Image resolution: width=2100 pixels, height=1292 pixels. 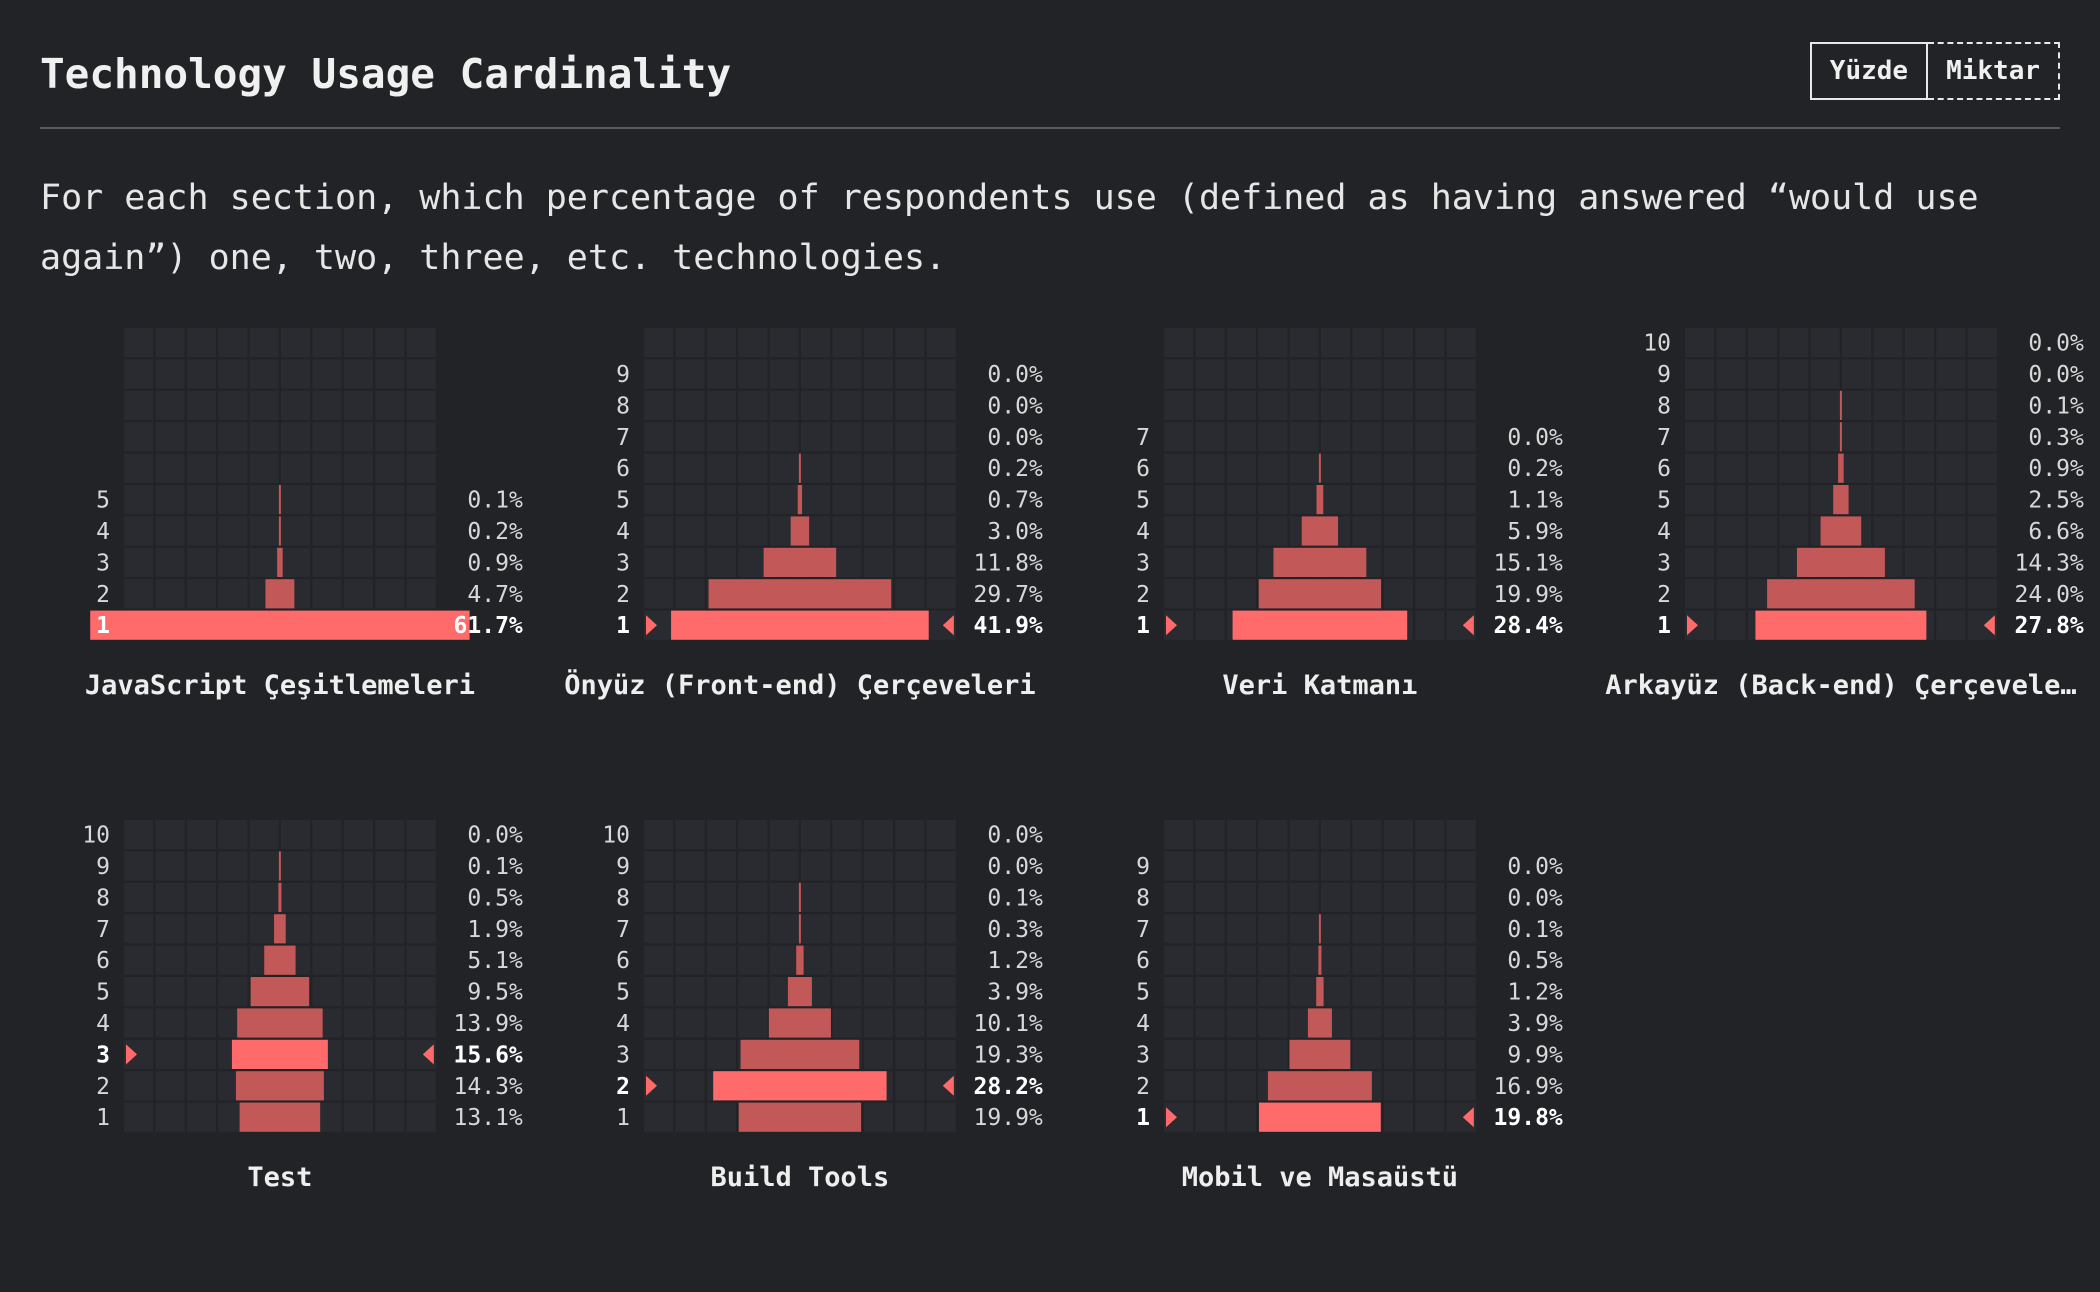 What do you see at coordinates (651, 625) in the screenshot?
I see `highlight-marker-left` at bounding box center [651, 625].